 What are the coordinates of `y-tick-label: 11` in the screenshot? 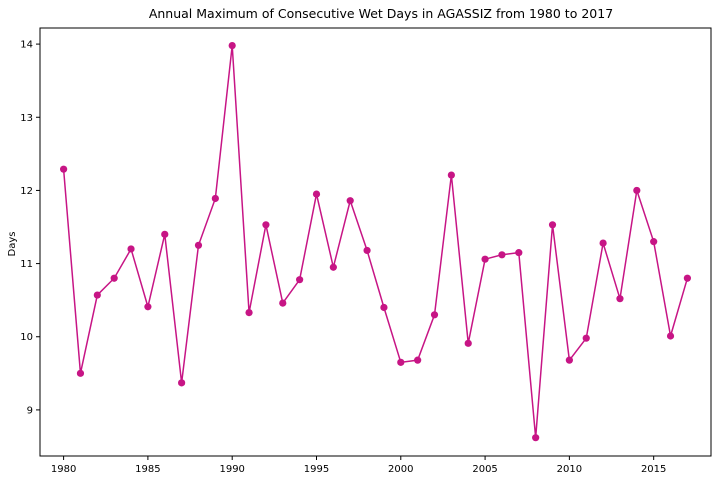 It's located at (26, 264).